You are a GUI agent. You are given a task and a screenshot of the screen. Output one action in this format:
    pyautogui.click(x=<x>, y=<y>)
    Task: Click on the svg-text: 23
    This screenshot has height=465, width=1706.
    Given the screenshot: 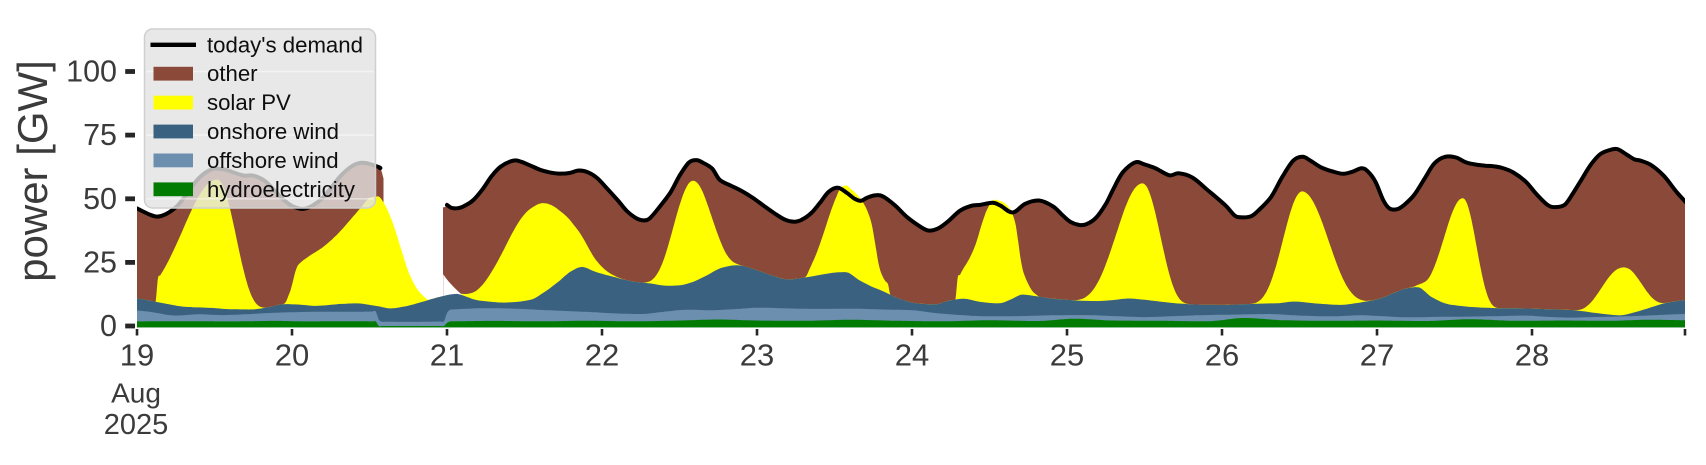 What is the action you would take?
    pyautogui.click(x=757, y=355)
    